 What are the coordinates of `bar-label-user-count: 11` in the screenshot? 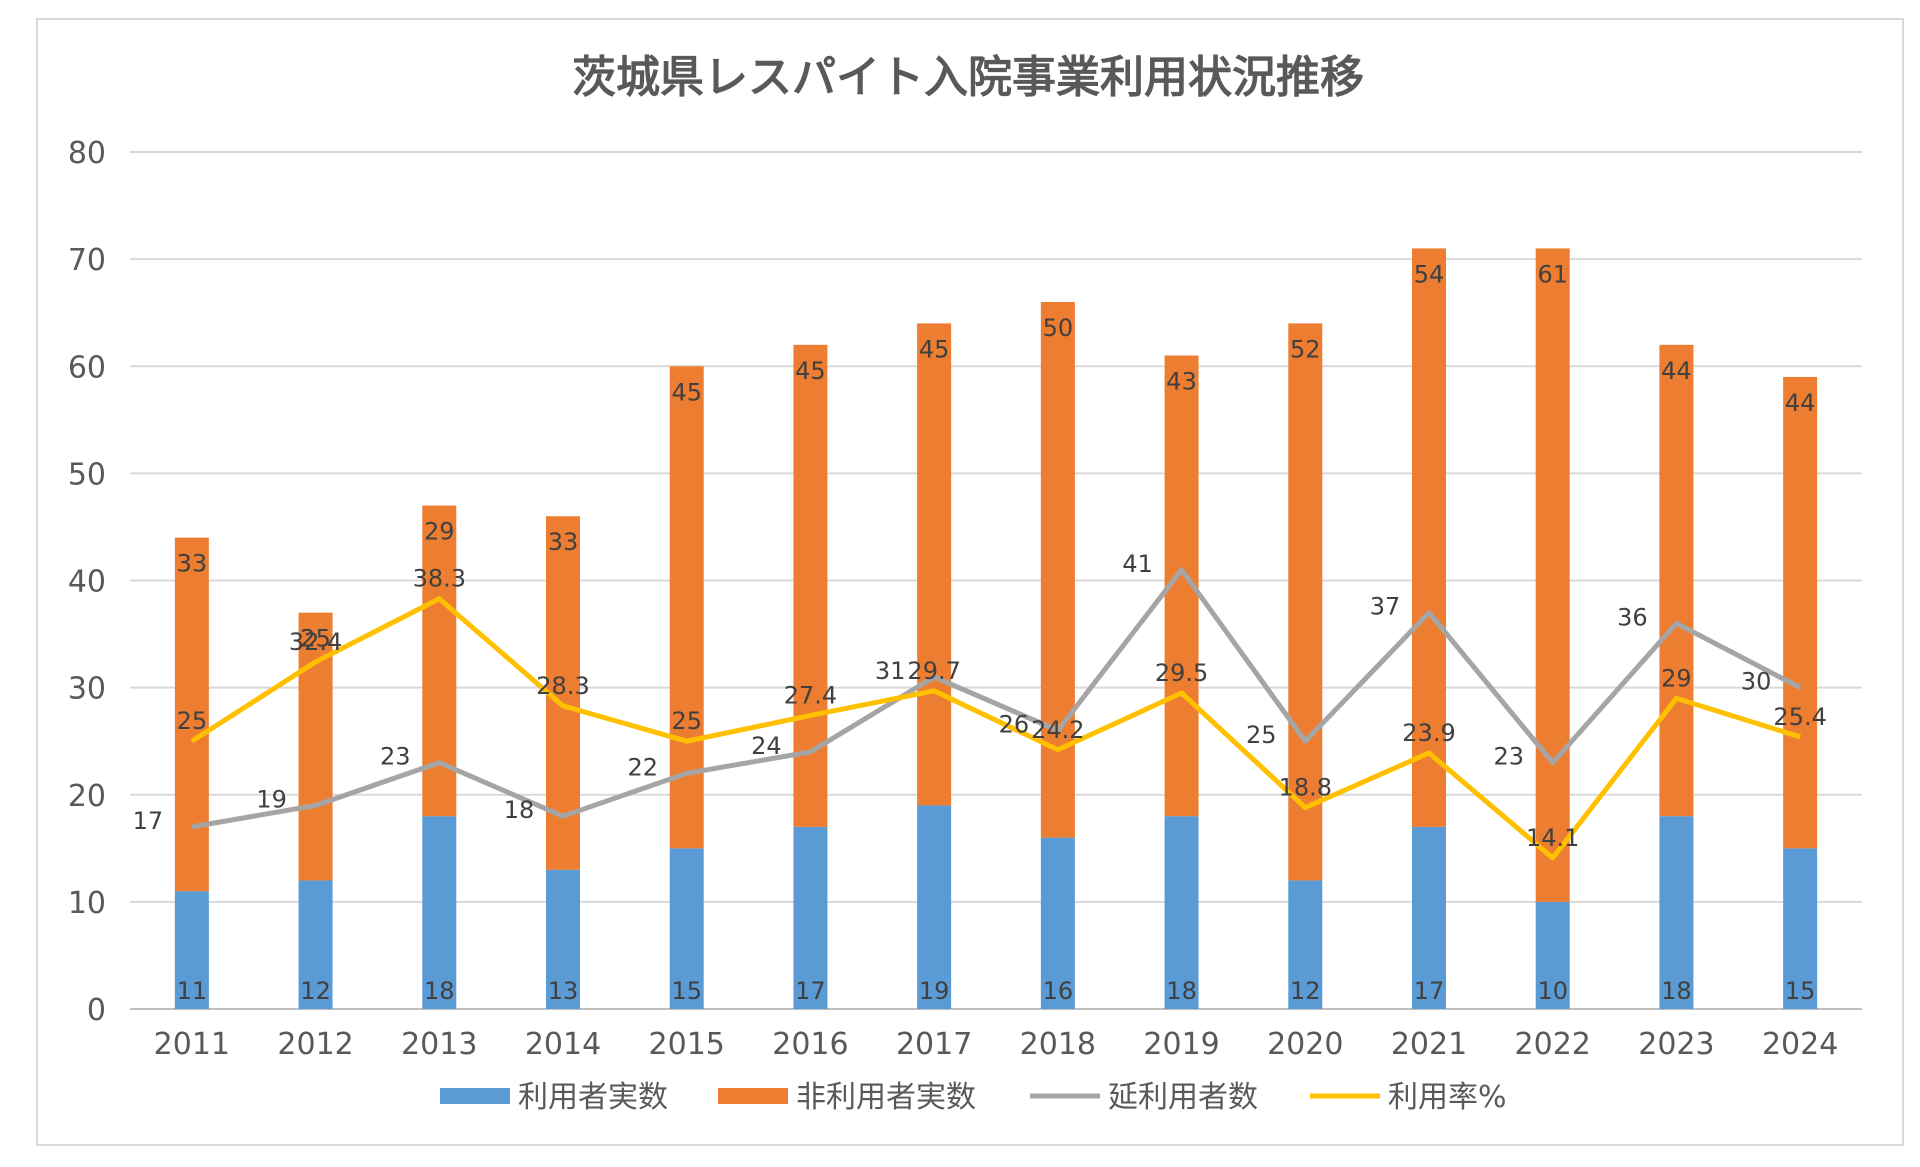 It's located at (192, 991).